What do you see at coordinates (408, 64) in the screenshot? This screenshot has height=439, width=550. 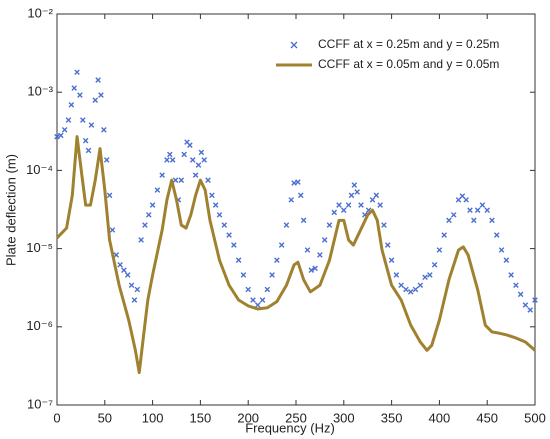 I see `legend-label: CCFF at x = 0.05m and y = 0.05m` at bounding box center [408, 64].